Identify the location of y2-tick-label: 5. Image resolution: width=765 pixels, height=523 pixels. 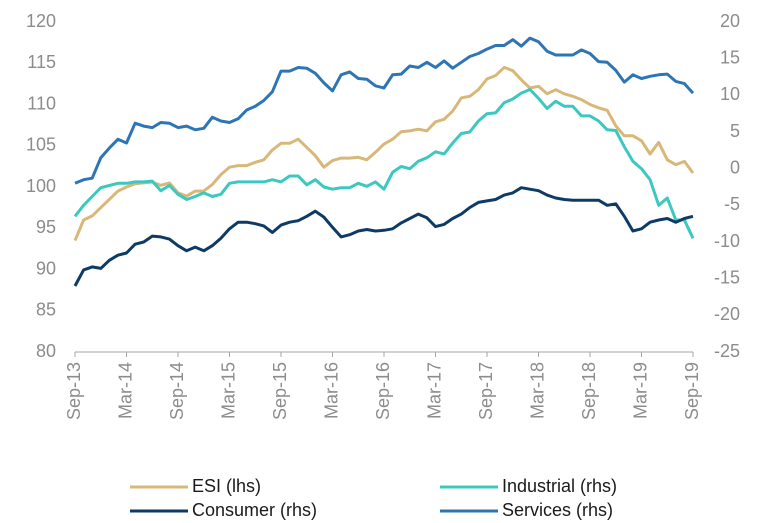
(735, 131).